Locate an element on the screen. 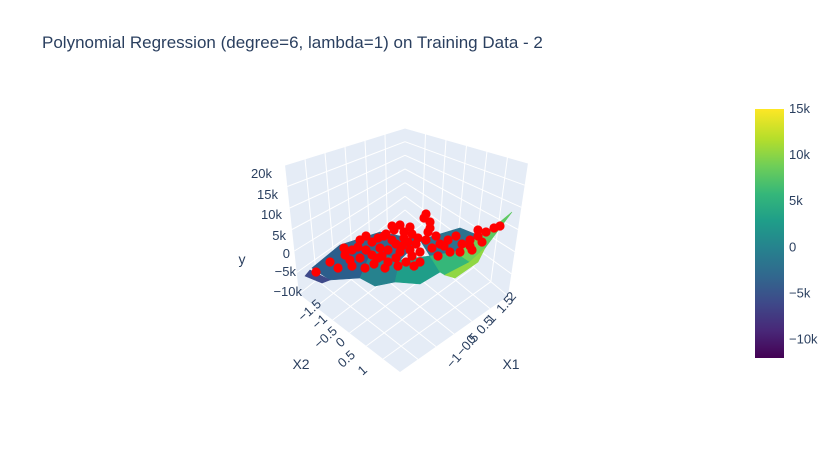  z-tick-label: −10k is located at coordinates (287, 291).